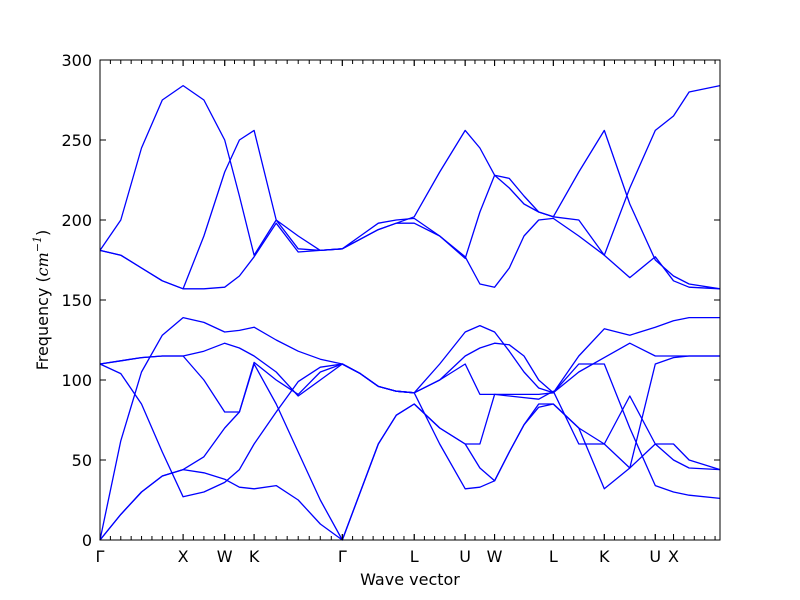 The image size is (800, 600). I want to click on y-tick-label: 150, so click(76, 300).